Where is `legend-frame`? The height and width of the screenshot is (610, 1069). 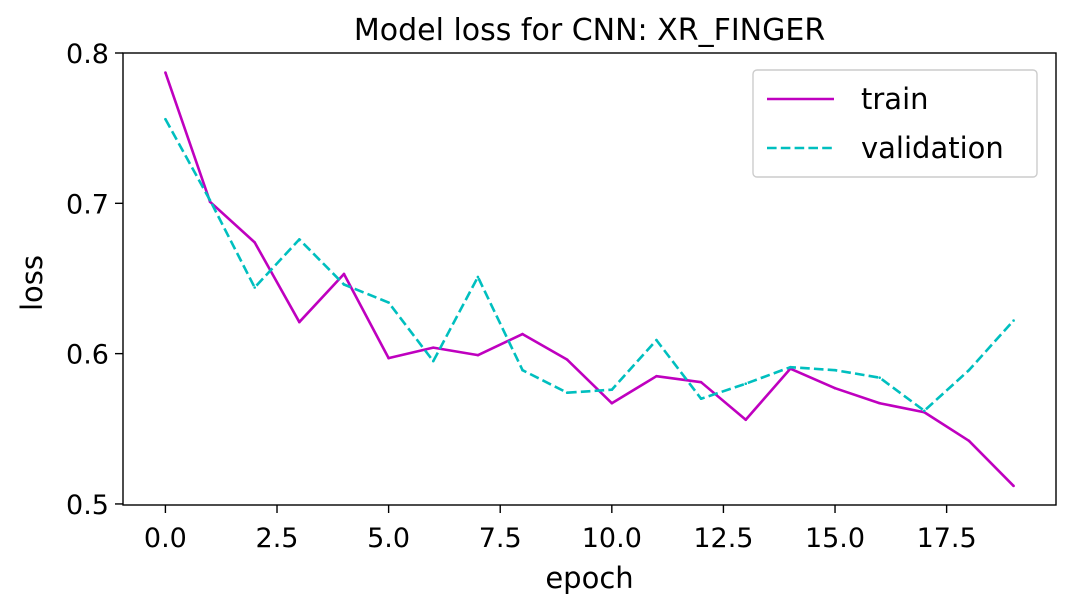
legend-frame is located at coordinates (895, 123).